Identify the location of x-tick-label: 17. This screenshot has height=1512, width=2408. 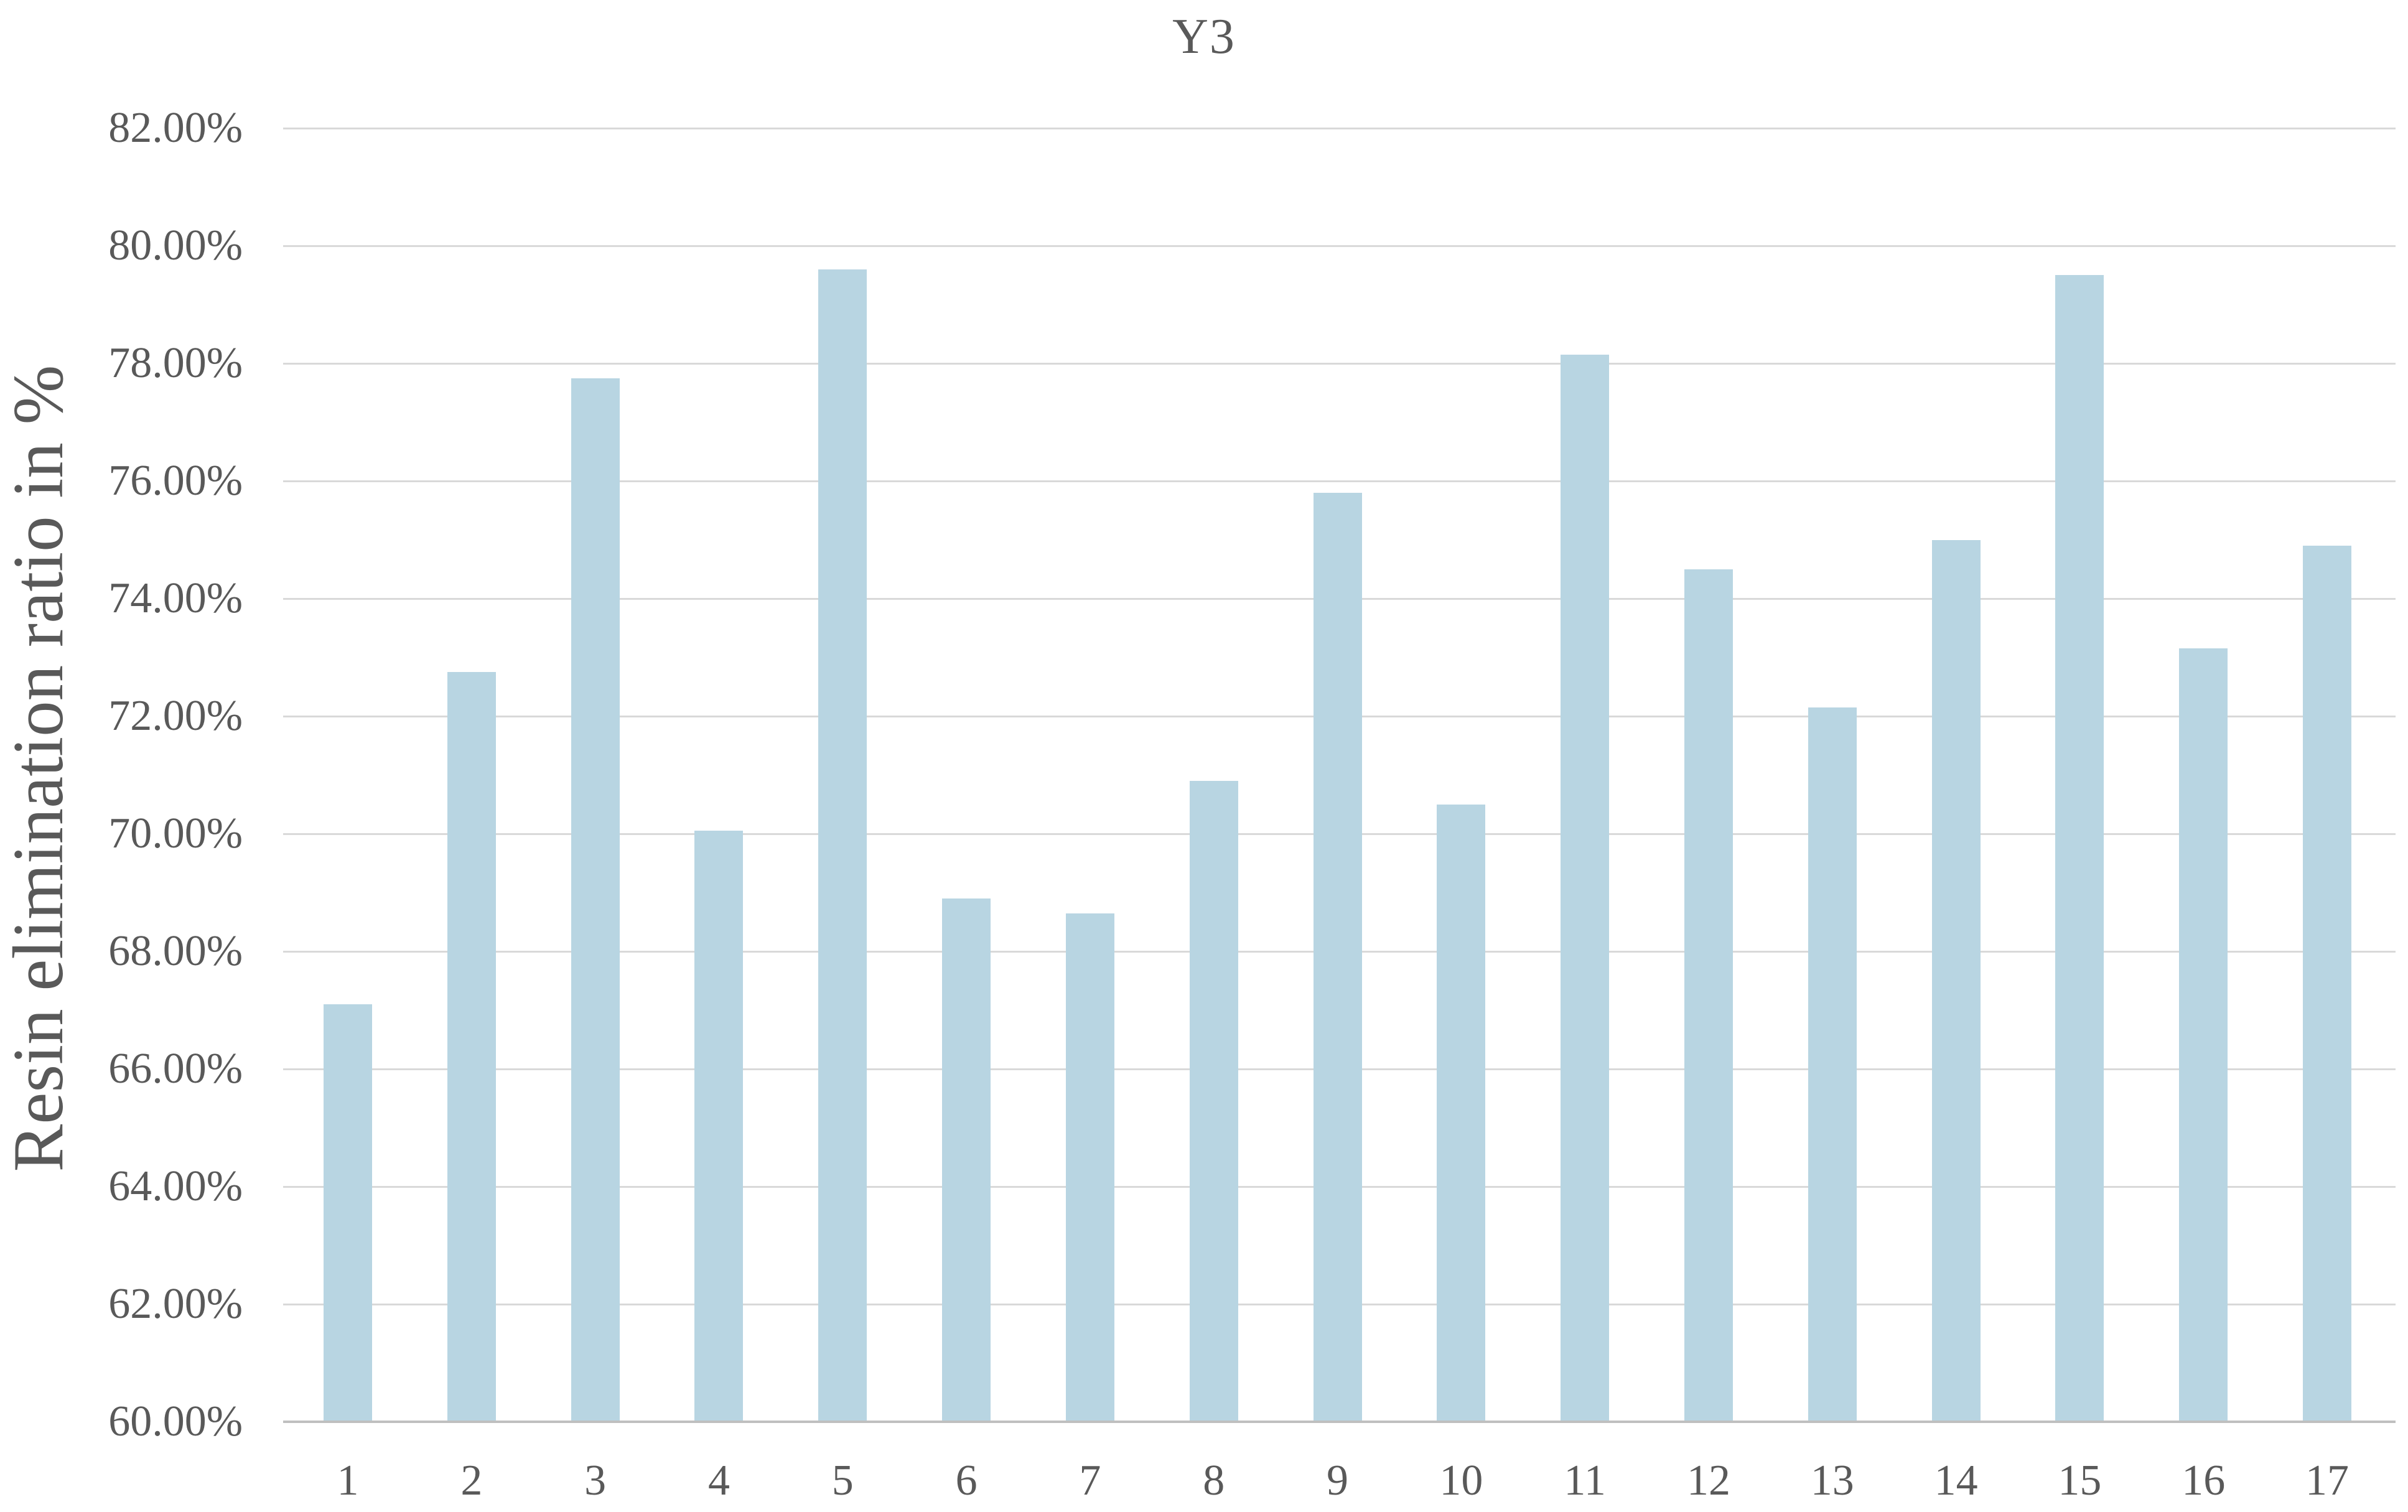
(2327, 1481).